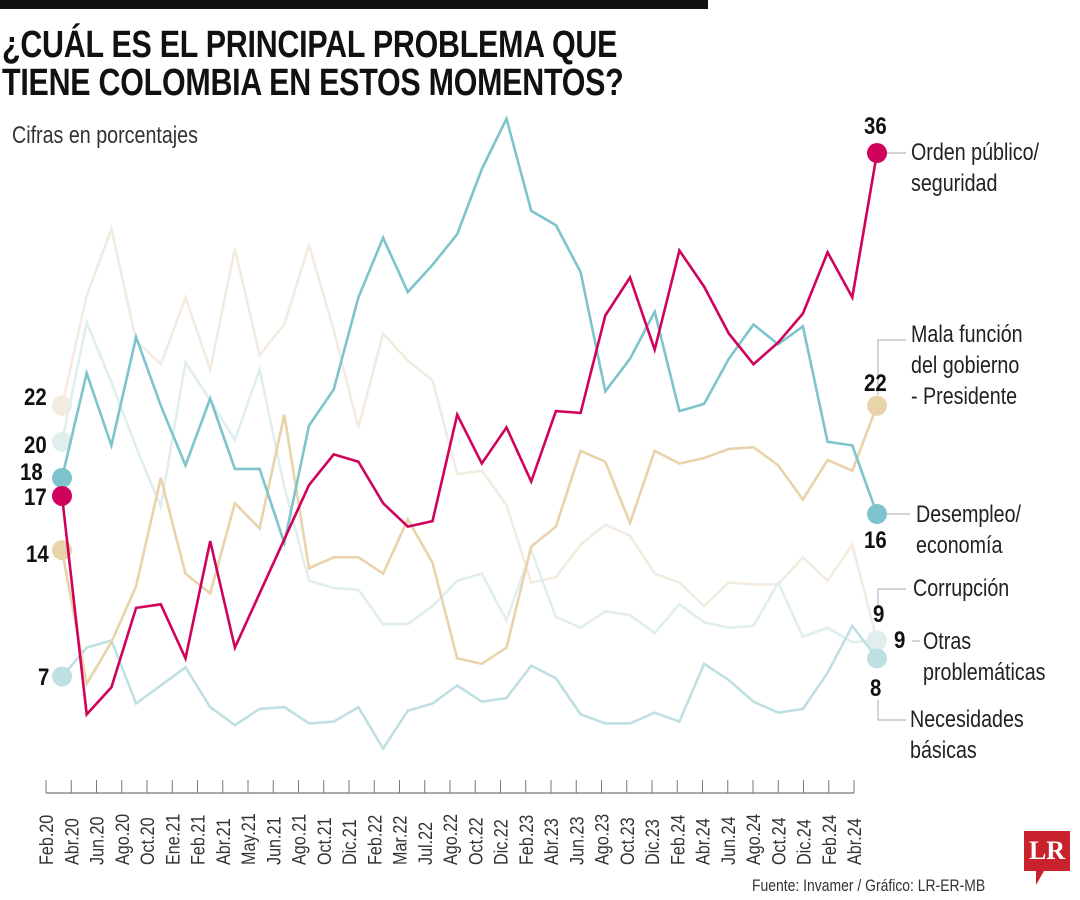 This screenshot has width=1080, height=900. I want to click on legend-mala-line-2: del gobierno, so click(965, 365).